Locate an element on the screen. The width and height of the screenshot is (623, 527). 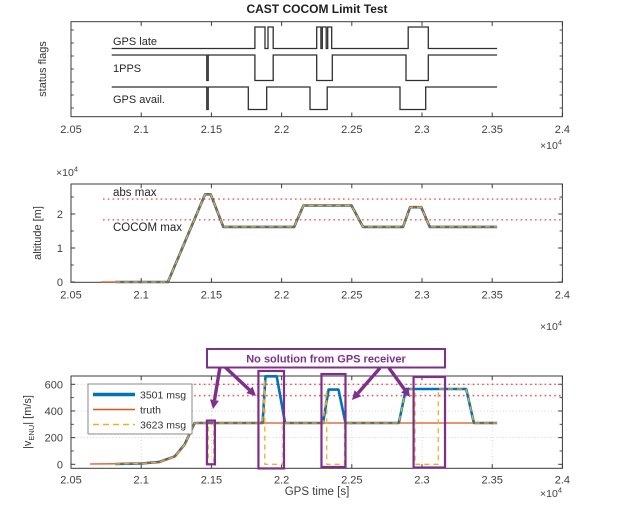
annotation-text-box is located at coordinates (326, 358).